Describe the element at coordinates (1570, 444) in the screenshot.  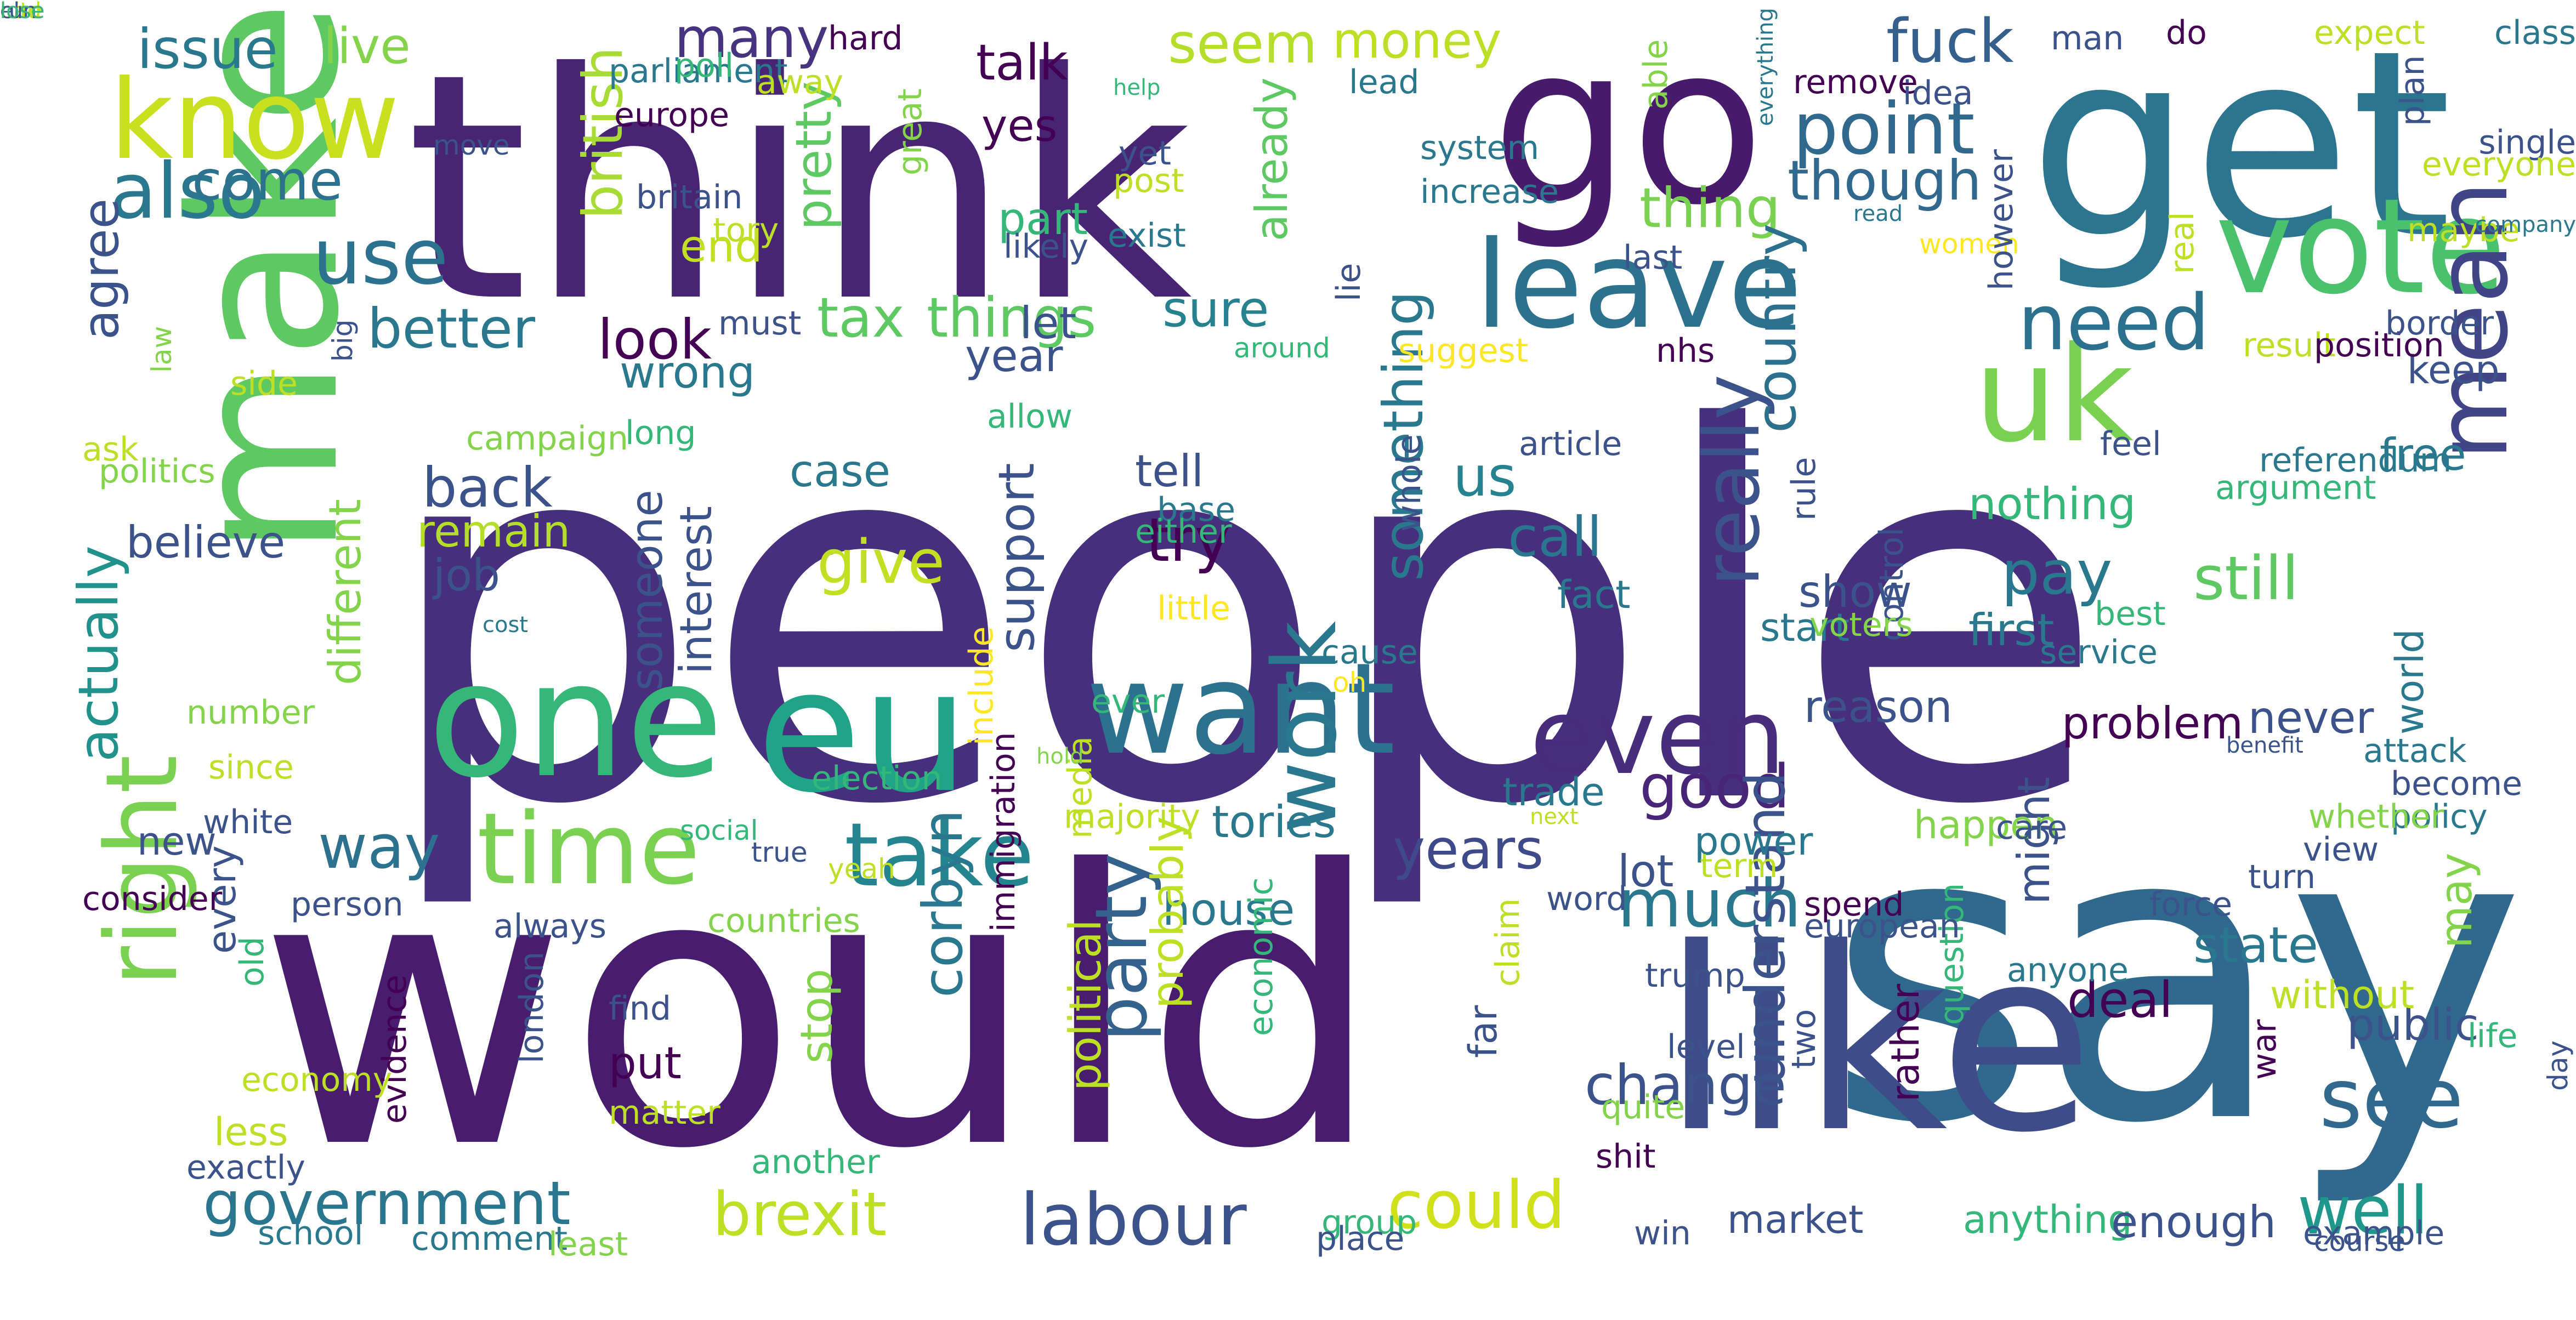
I see `word-article: article` at that location.